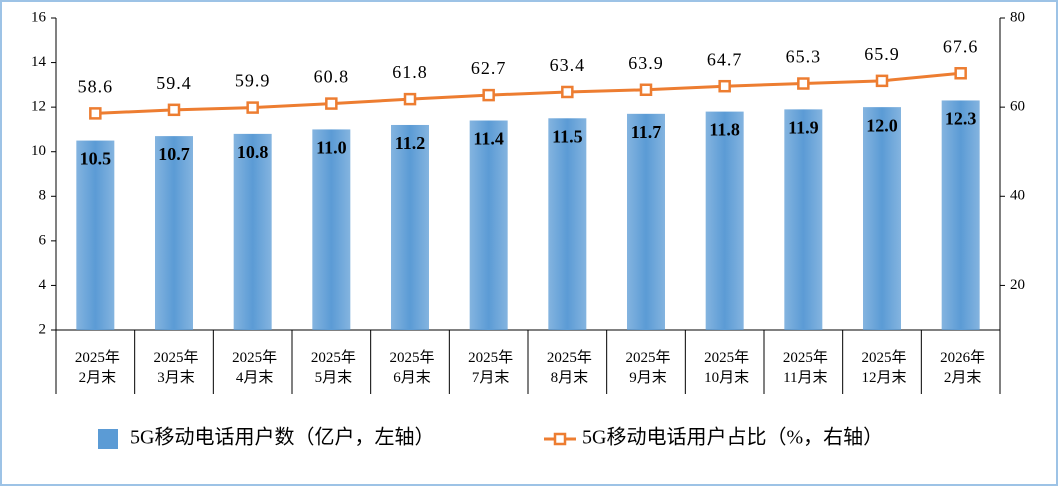 This screenshot has height=486, width=1058. I want to click on y2-tick-label: 20, so click(1017, 285).